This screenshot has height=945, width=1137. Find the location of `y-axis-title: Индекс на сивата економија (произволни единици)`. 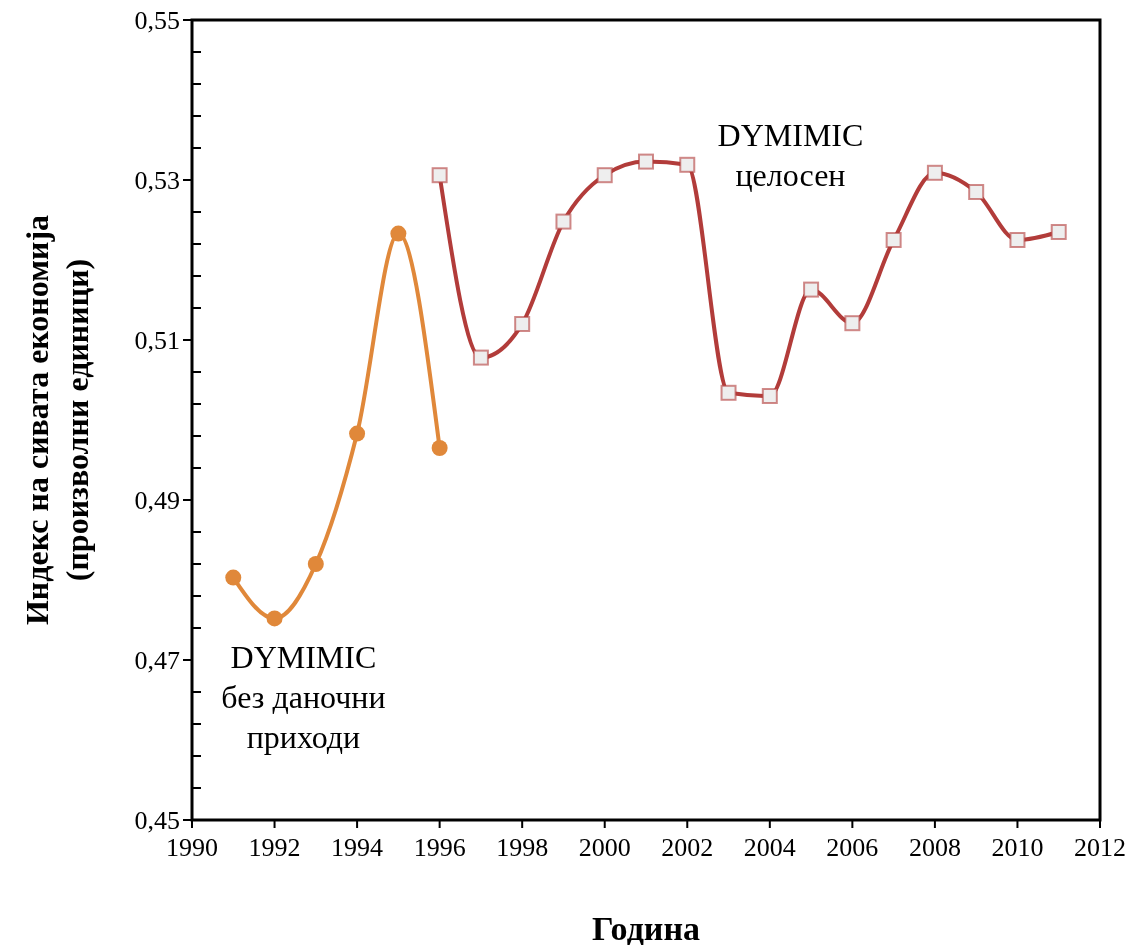

y-axis-title: Индекс на сивата економија (произволни единици) is located at coordinates (57, 420).